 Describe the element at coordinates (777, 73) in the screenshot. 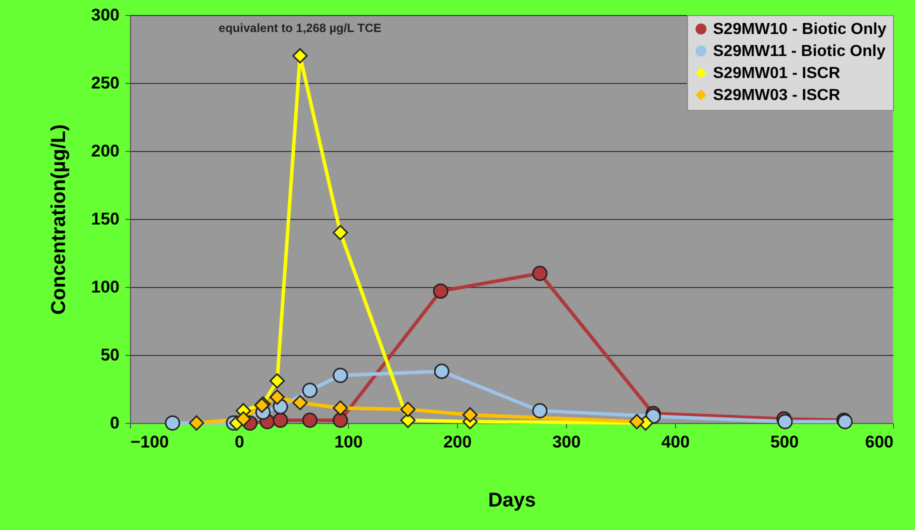

I see `legend-label: S29MW01 - ISCR` at that location.